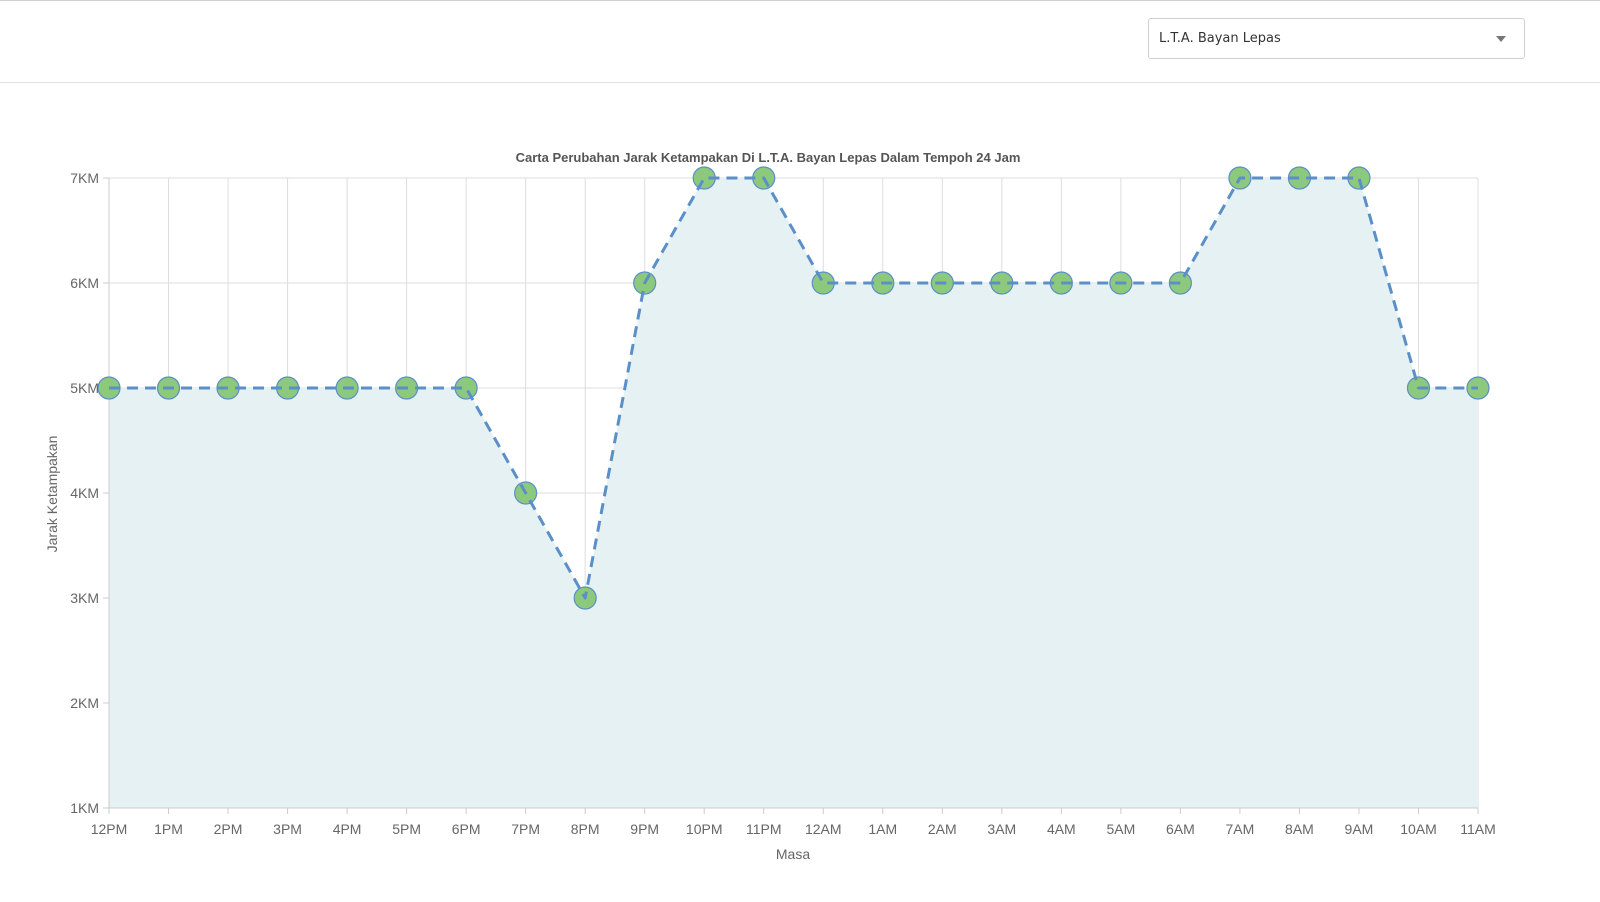 Image resolution: width=1600 pixels, height=902 pixels. What do you see at coordinates (793, 854) in the screenshot?
I see `x-axis-title: Masa` at bounding box center [793, 854].